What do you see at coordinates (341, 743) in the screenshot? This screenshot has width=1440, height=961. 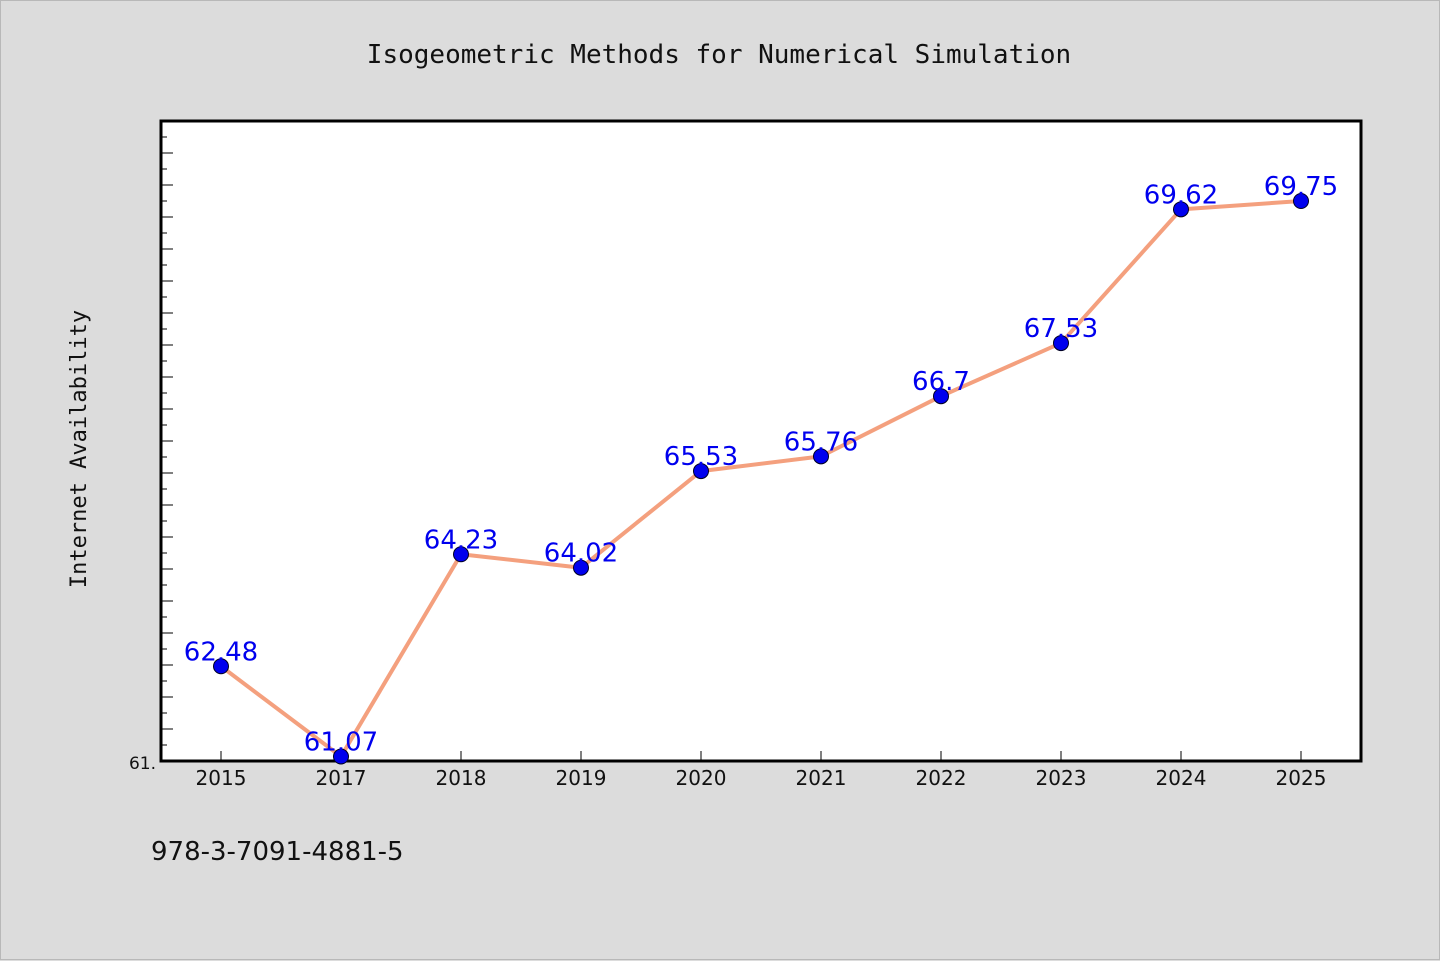 I see `data-label: 61.07` at bounding box center [341, 743].